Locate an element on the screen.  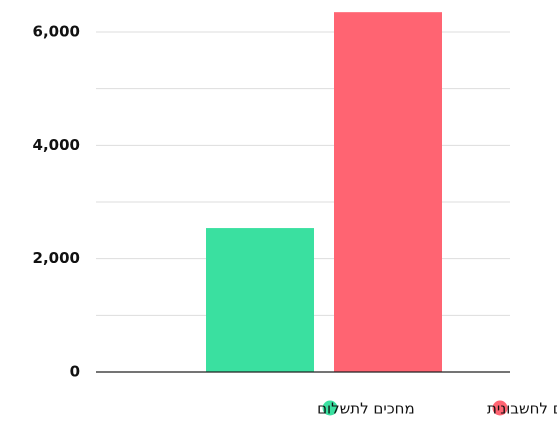
y-tick-label: 6,000 is located at coordinates (56, 32).